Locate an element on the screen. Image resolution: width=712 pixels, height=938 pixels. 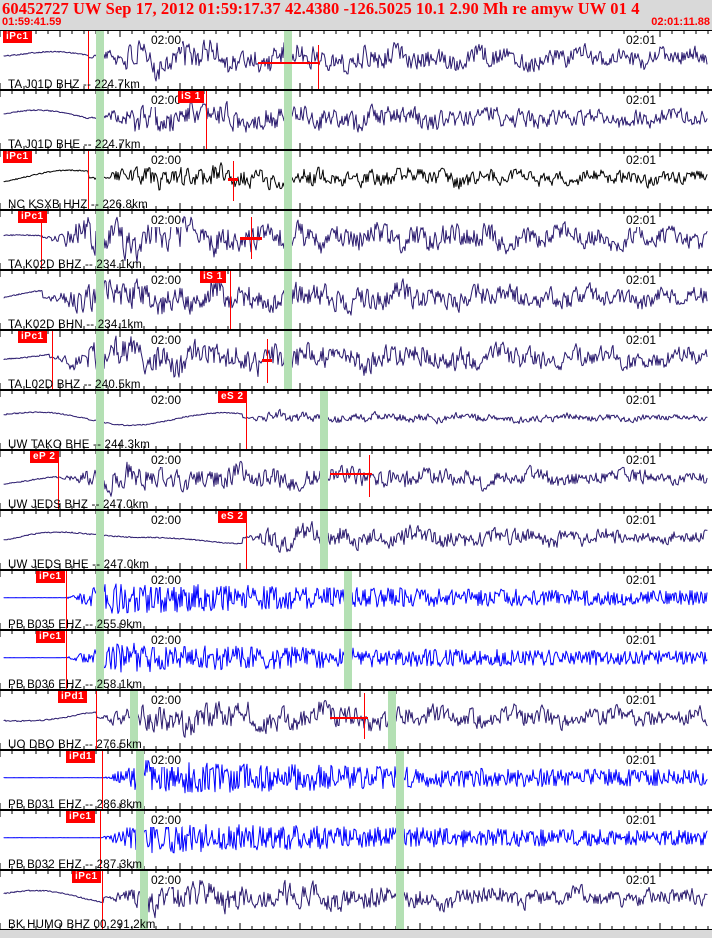
trace-panel: iS 1 02:00 02:01 TA K02D BHN -- 234.1km is located at coordinates (356, 300).